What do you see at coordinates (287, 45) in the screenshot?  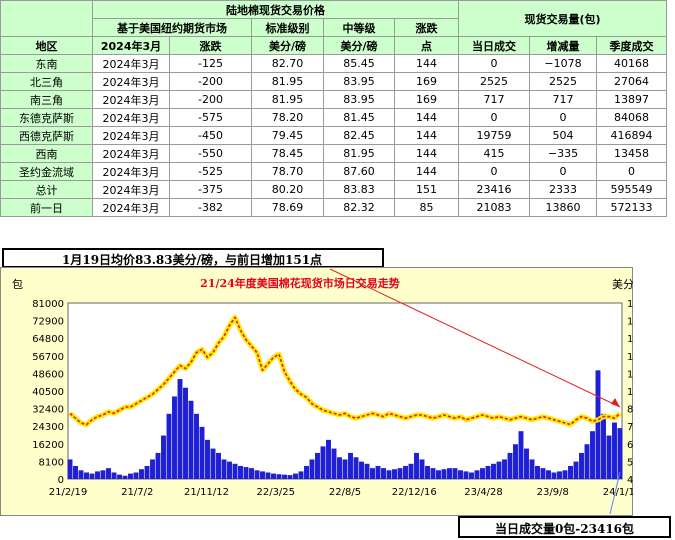 I see `col-std-unit: 美分/磅` at bounding box center [287, 45].